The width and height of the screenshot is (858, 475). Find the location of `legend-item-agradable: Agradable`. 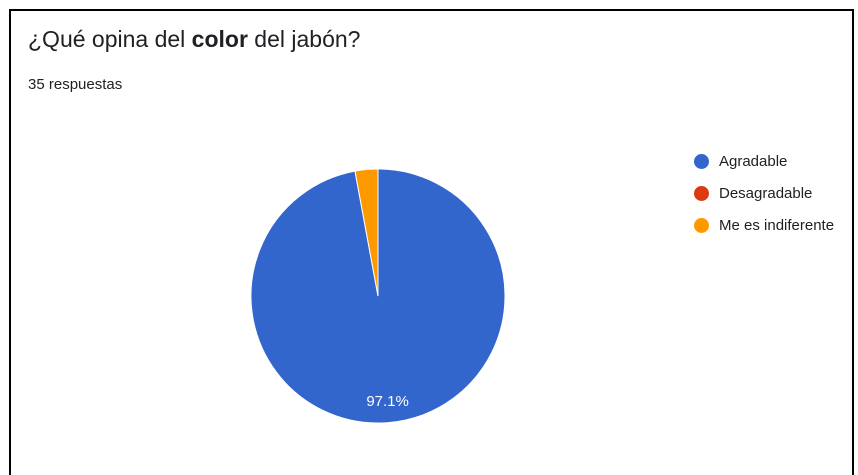

legend-item-agradable: Agradable is located at coordinates (764, 161).